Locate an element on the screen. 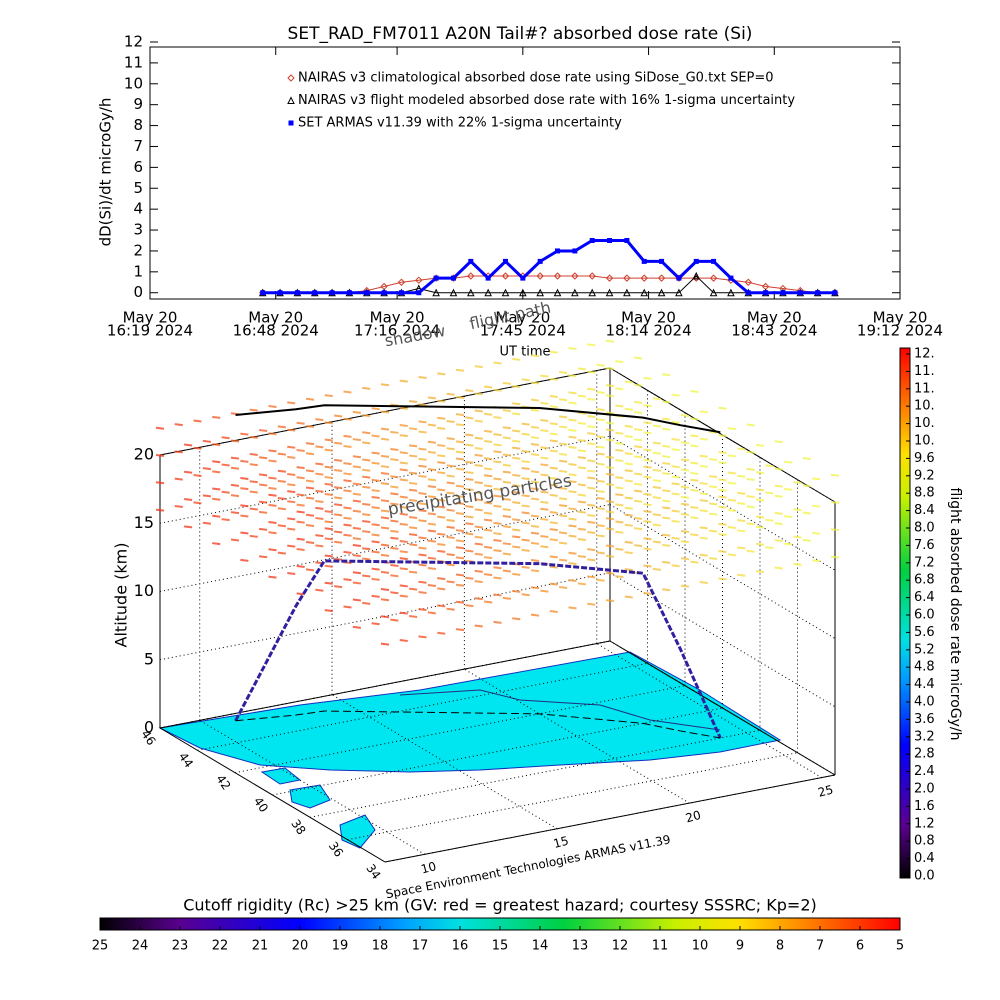 This screenshot has height=1000, width=1000. y-tick-label: 11 is located at coordinates (133, 62).